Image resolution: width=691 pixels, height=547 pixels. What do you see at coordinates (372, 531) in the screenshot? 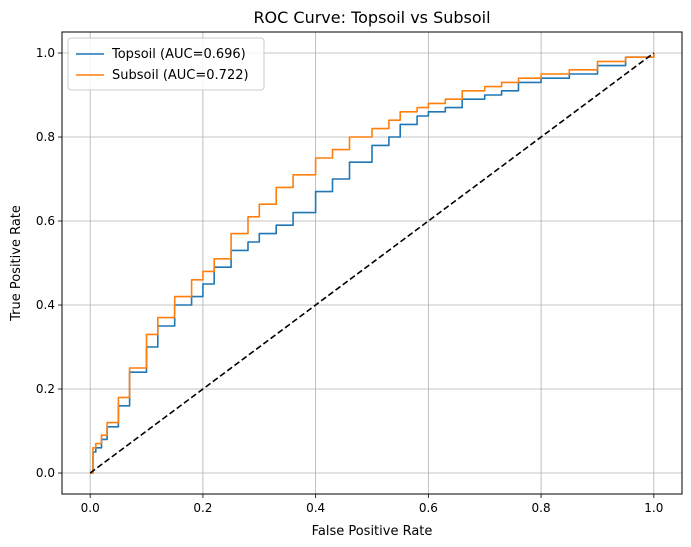
I see `x-axis-label: False Positive Rate` at bounding box center [372, 531].